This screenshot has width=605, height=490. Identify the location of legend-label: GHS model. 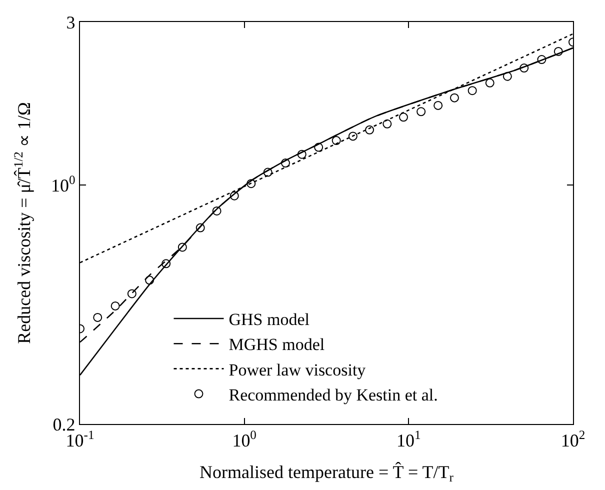
(269, 320).